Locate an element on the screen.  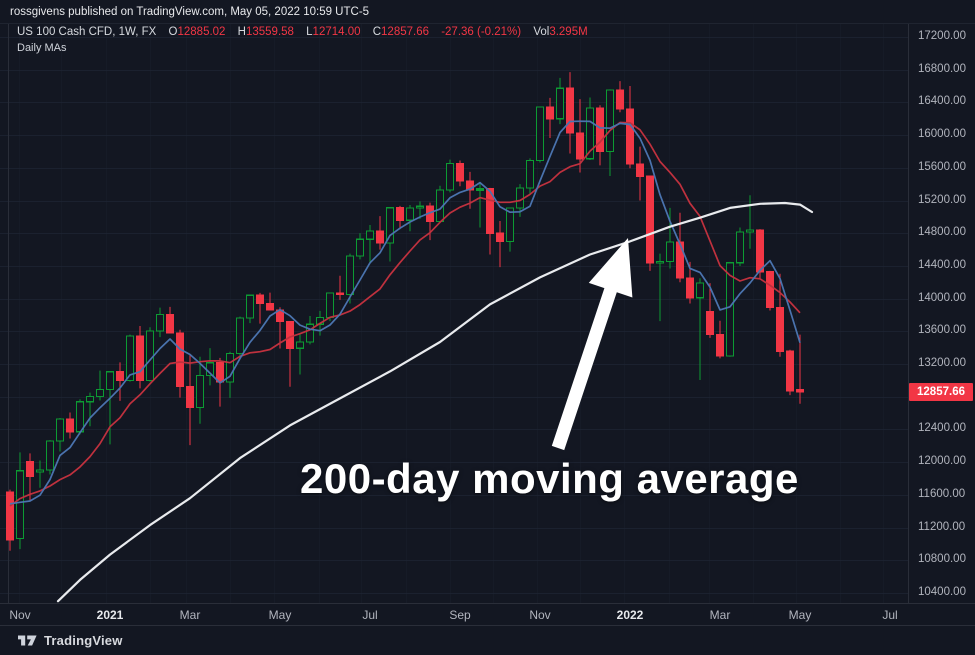
price-tick-label: 17200.00 is located at coordinates (942, 36).